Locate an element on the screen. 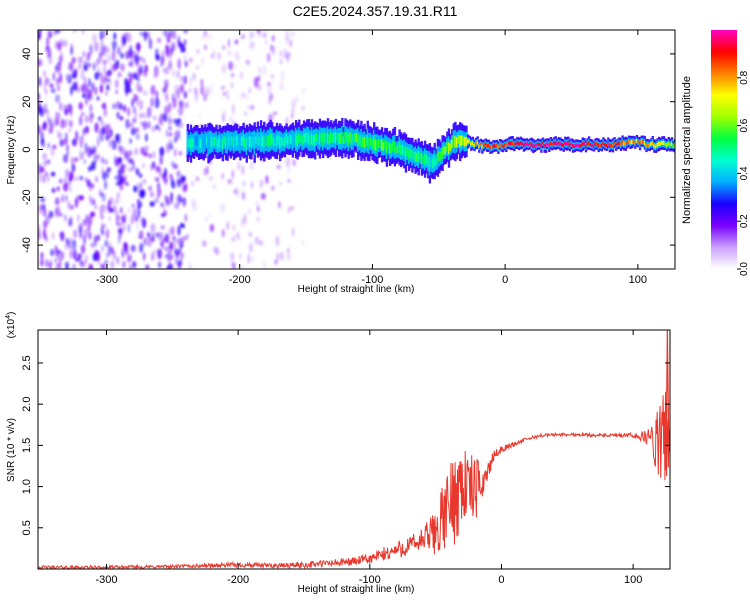 This screenshot has height=605, width=750. x-tick-label: -200 is located at coordinates (238, 580).